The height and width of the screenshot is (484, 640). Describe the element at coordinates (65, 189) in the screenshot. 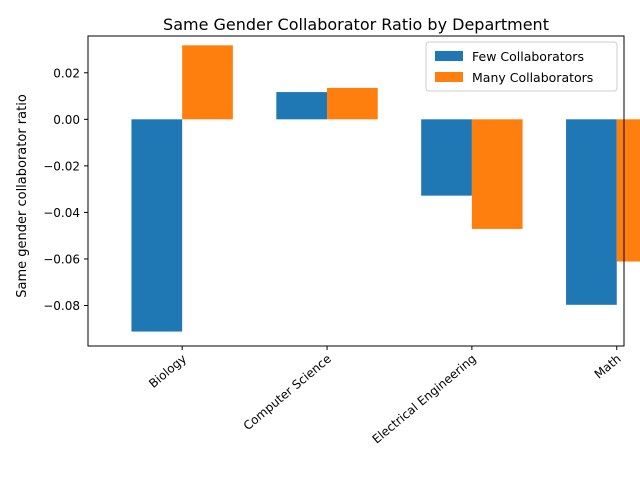

I see `y-axis-ticks: −0.08 −0.06 −0.04 −0.02 0.00 0.02` at that location.